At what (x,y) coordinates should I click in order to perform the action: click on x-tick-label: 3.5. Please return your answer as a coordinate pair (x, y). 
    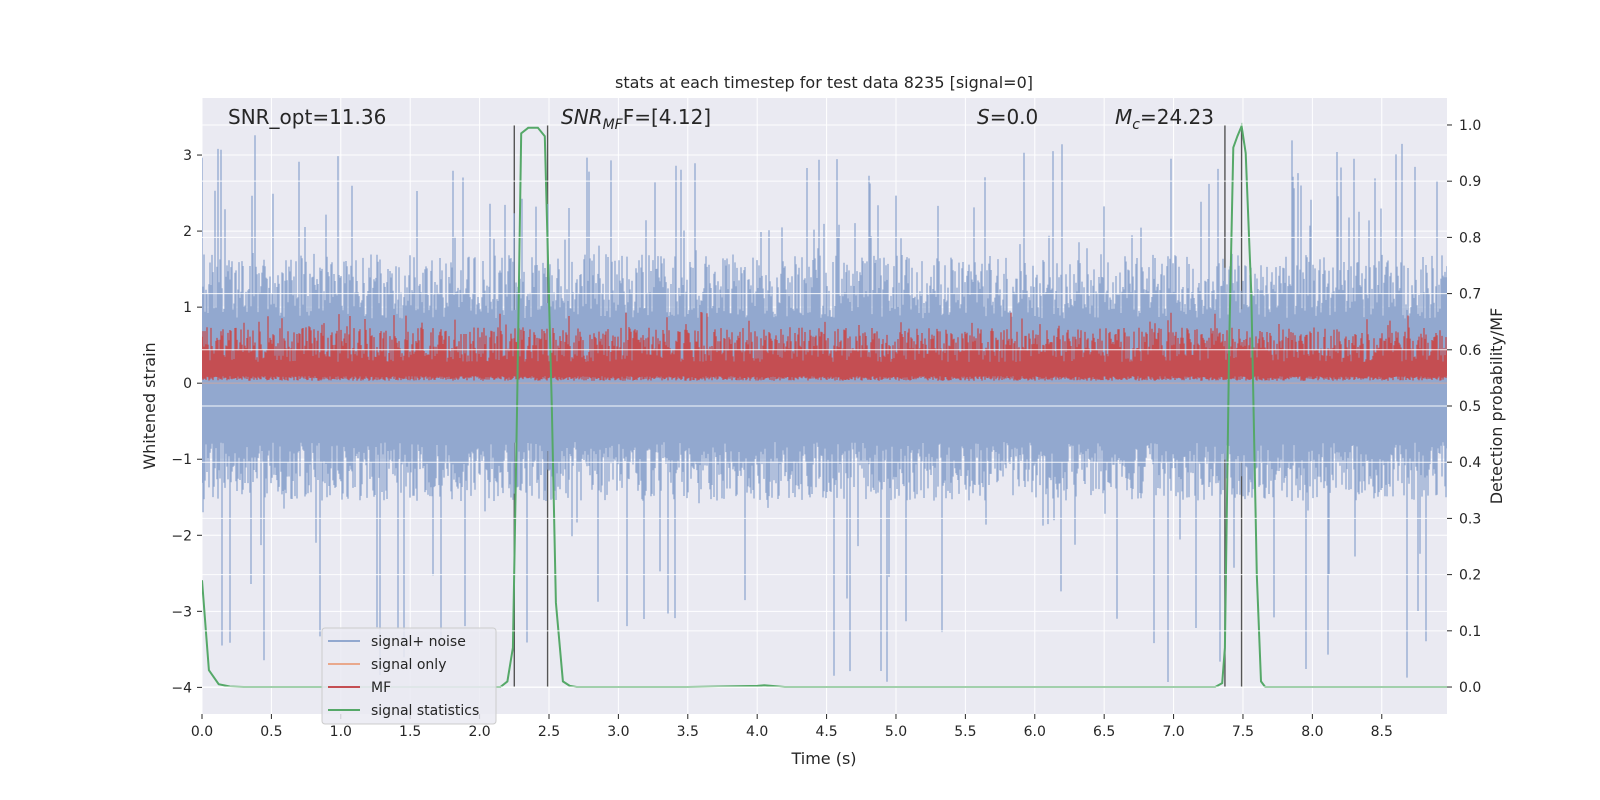
    Looking at the image, I should click on (688, 732).